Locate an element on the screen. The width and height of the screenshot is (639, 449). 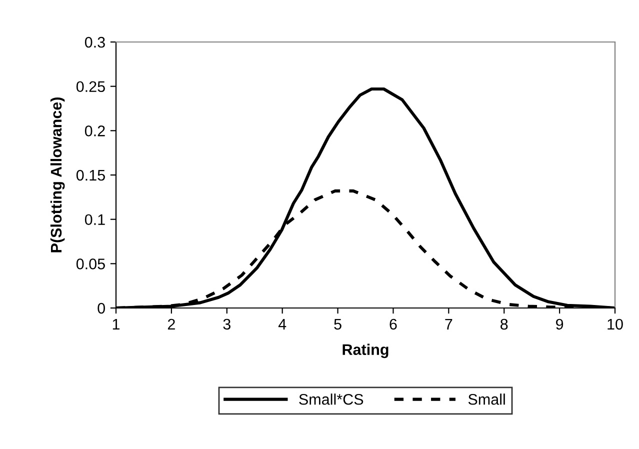
x-tick-label: 10 is located at coordinates (615, 324).